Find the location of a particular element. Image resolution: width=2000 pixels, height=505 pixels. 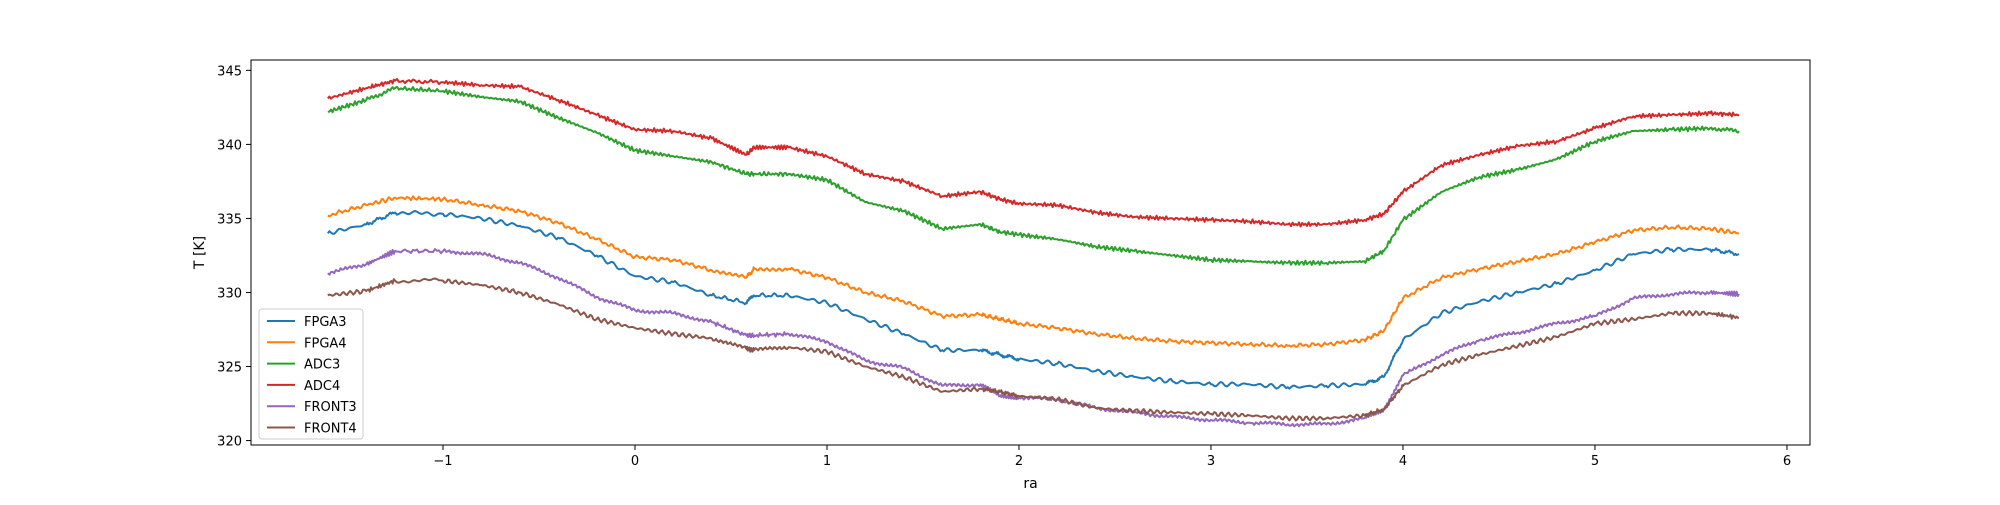

legend-label: ADC3 is located at coordinates (322, 365).